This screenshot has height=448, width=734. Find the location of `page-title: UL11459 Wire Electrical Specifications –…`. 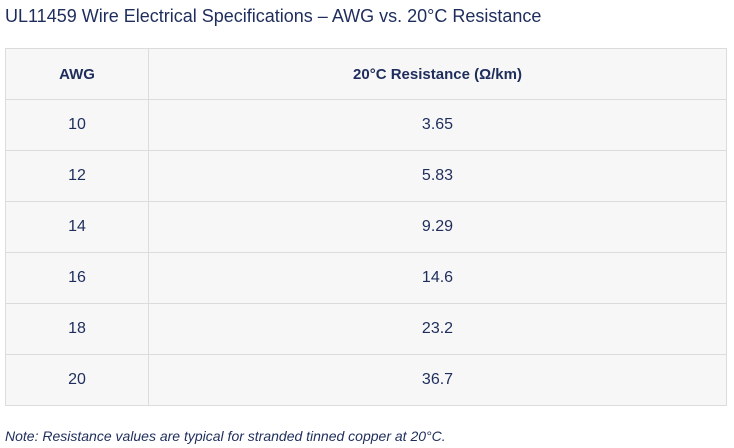

page-title: UL11459 Wire Electrical Specifications –… is located at coordinates (273, 16).